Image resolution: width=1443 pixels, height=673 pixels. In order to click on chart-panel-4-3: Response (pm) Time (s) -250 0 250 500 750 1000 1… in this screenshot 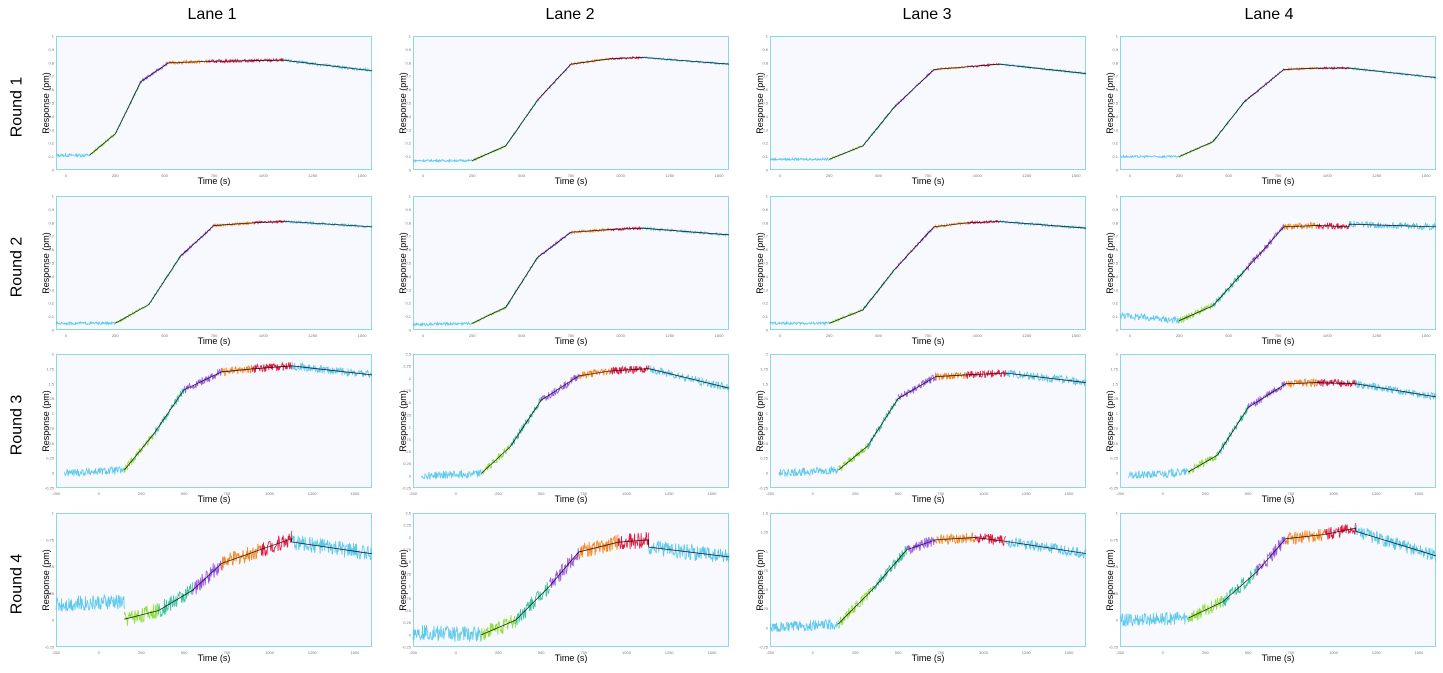, I will do `click(941, 591)`.